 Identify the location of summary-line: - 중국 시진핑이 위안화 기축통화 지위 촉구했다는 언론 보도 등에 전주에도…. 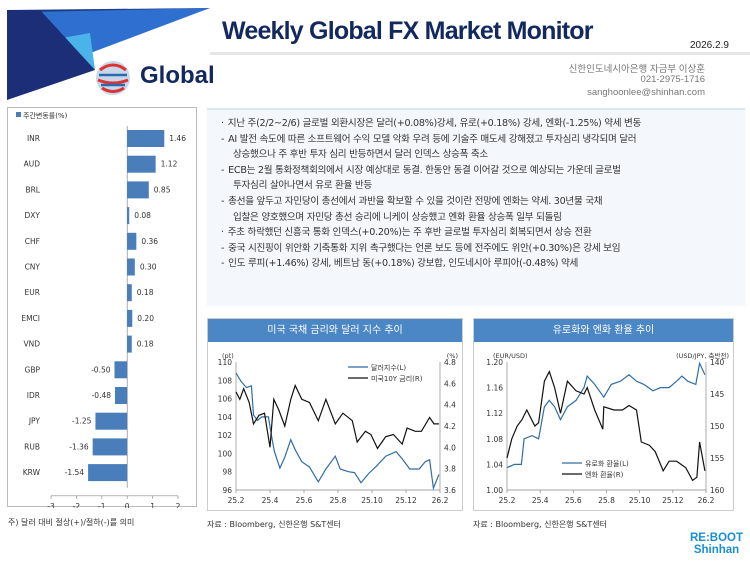
(476, 249).